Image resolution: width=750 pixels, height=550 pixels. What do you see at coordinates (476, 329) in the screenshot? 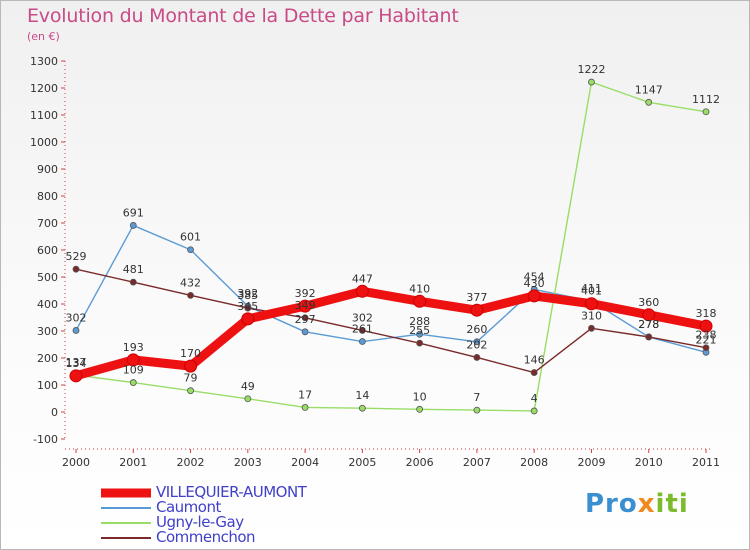
I see `data-label: 260` at bounding box center [476, 329].